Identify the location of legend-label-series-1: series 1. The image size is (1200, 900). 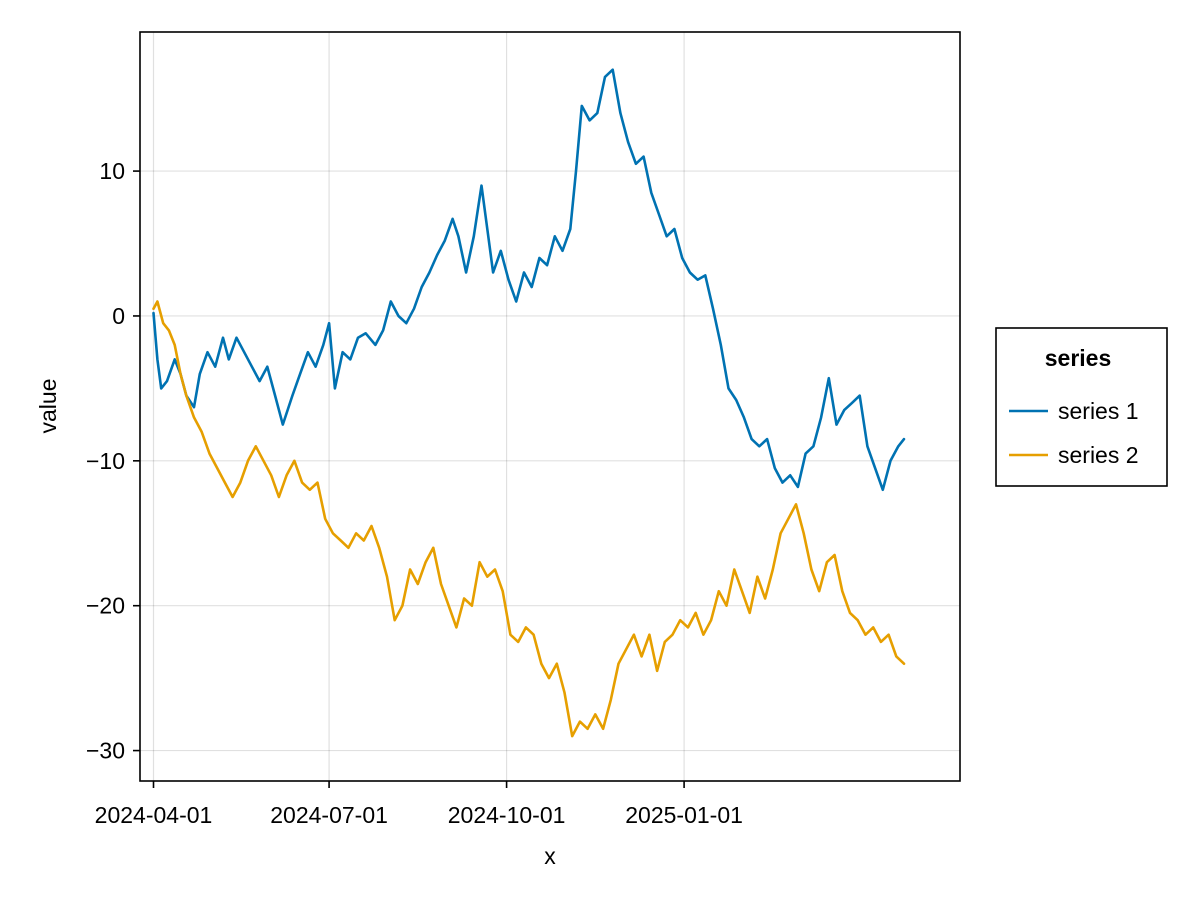
(1098, 411).